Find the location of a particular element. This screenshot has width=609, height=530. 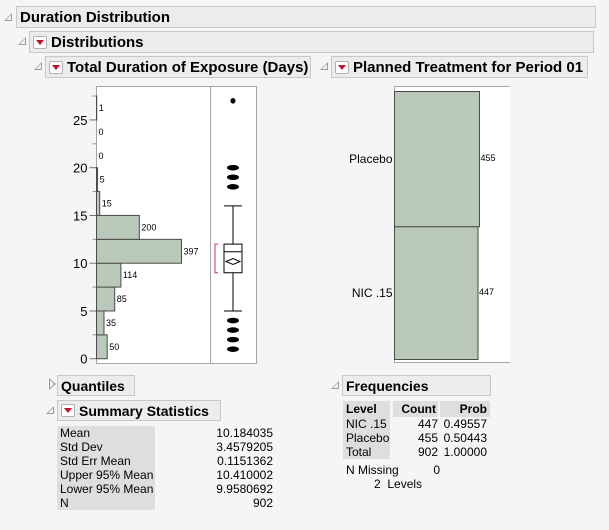

histogram-count-label: 114 is located at coordinates (130, 275).